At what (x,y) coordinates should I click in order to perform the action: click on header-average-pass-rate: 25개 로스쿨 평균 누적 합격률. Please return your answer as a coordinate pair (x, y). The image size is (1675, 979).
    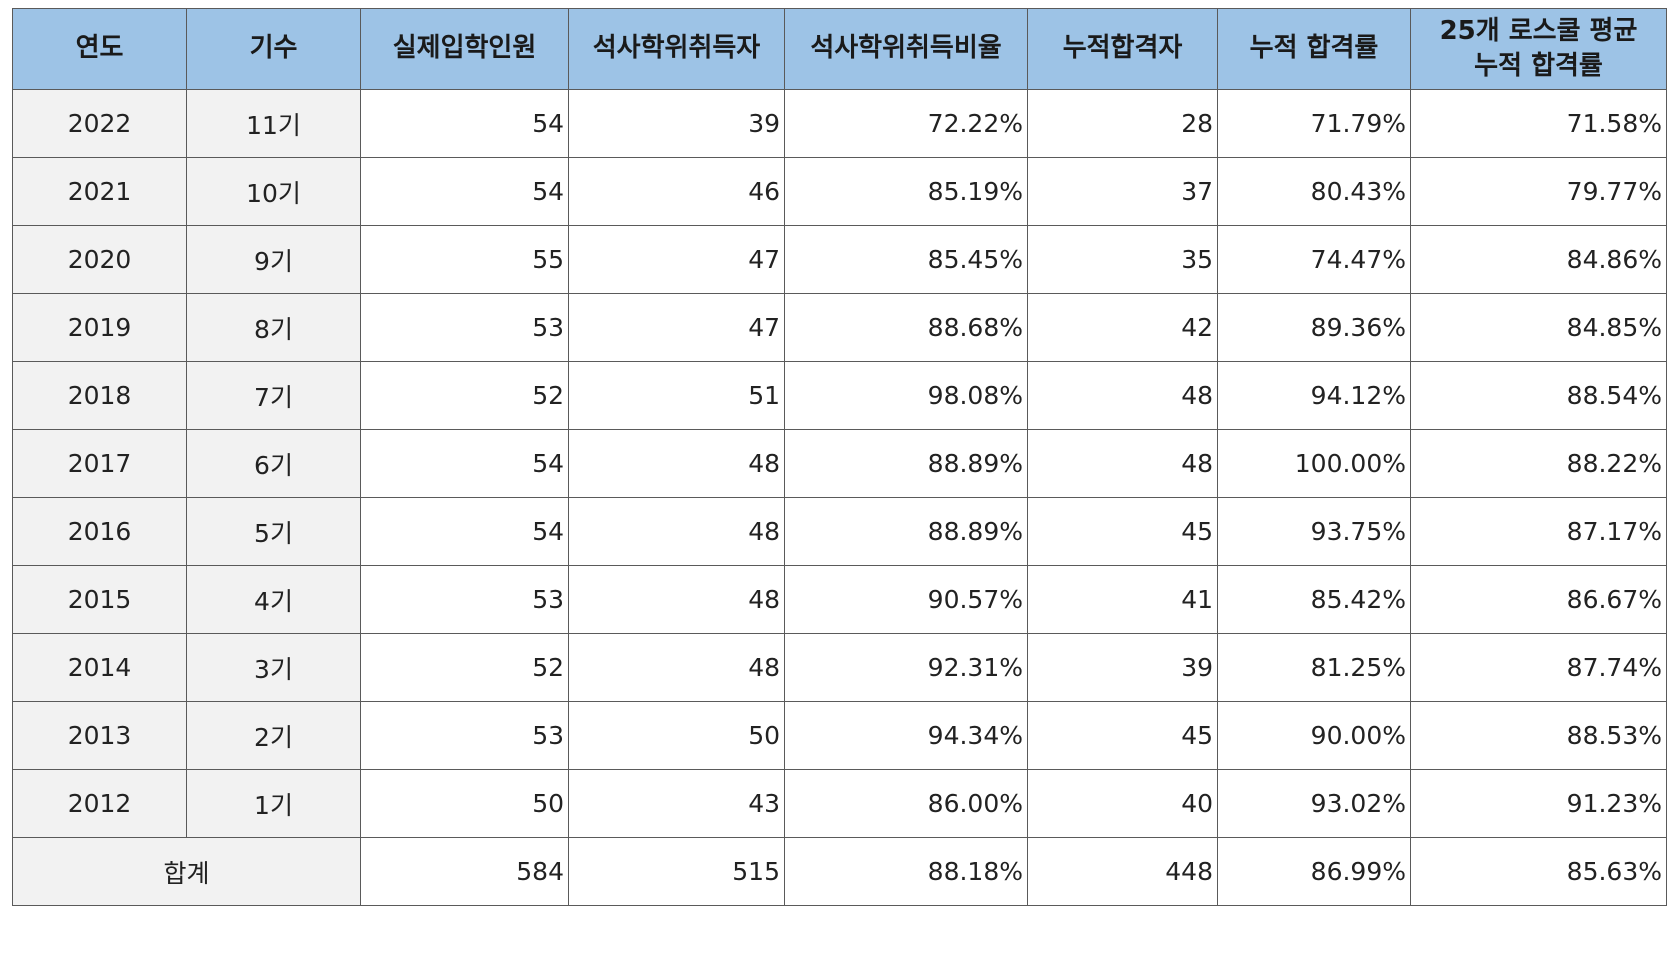
    Looking at the image, I should click on (1538, 49).